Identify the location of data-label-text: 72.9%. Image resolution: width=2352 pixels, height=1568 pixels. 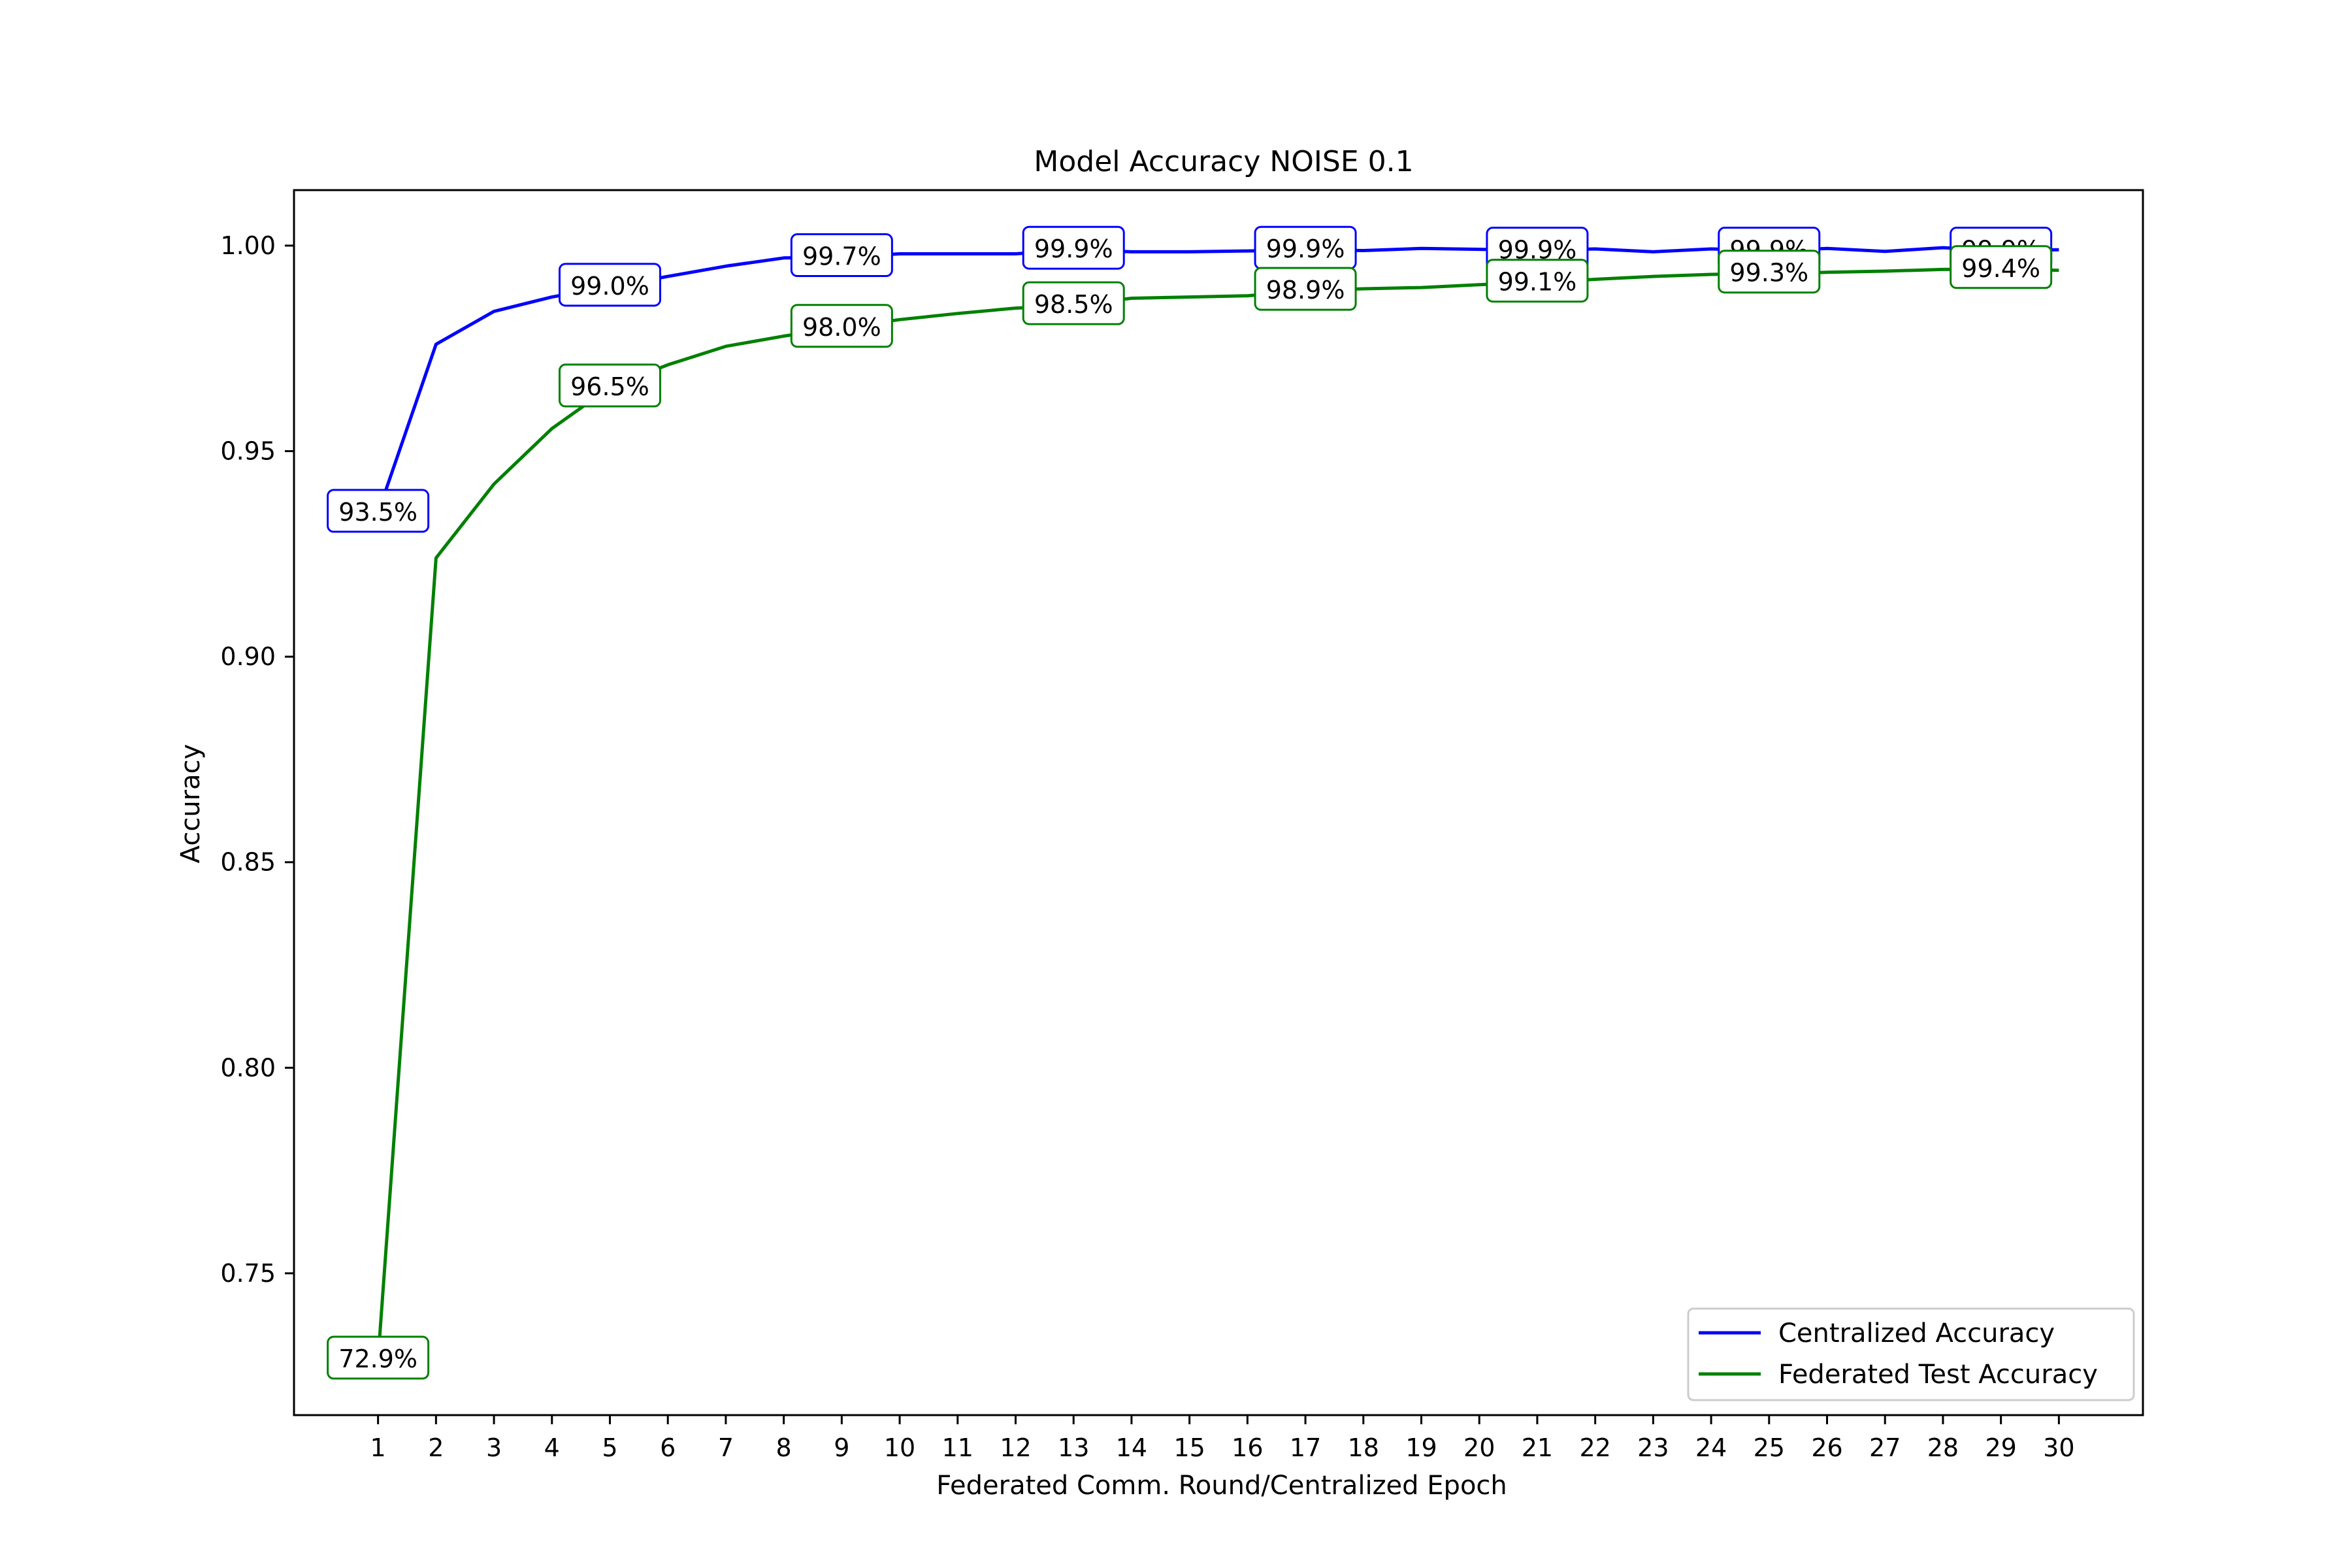
(377, 1359).